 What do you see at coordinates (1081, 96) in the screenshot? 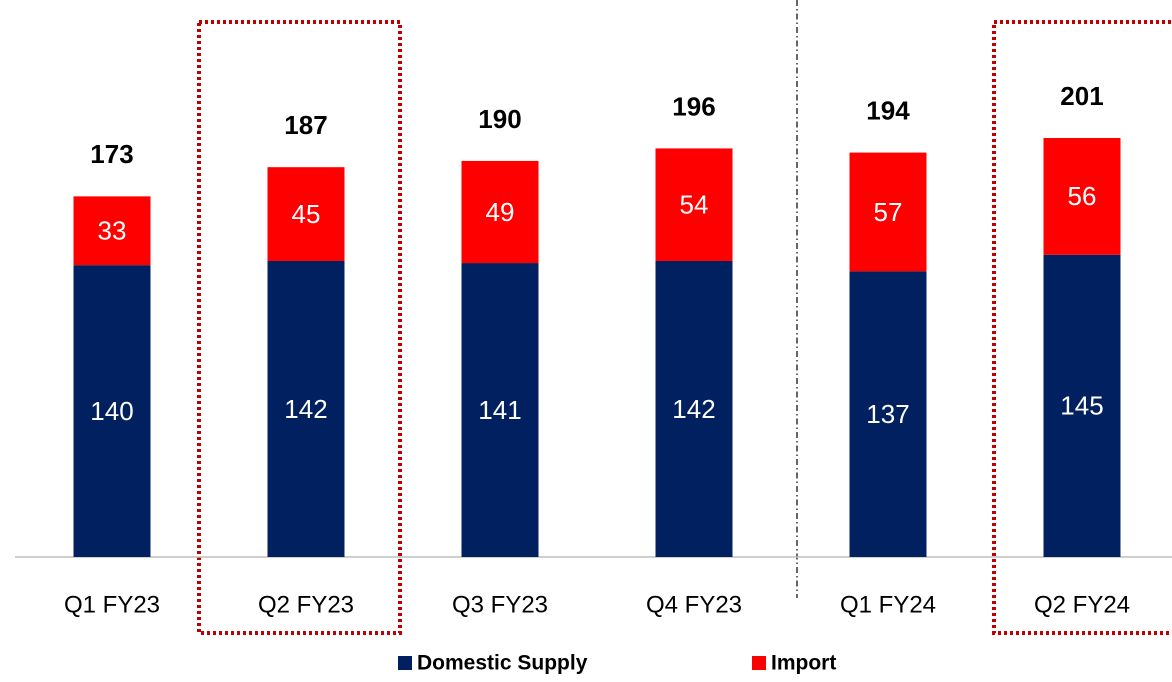
I see `total-label: 201` at bounding box center [1081, 96].